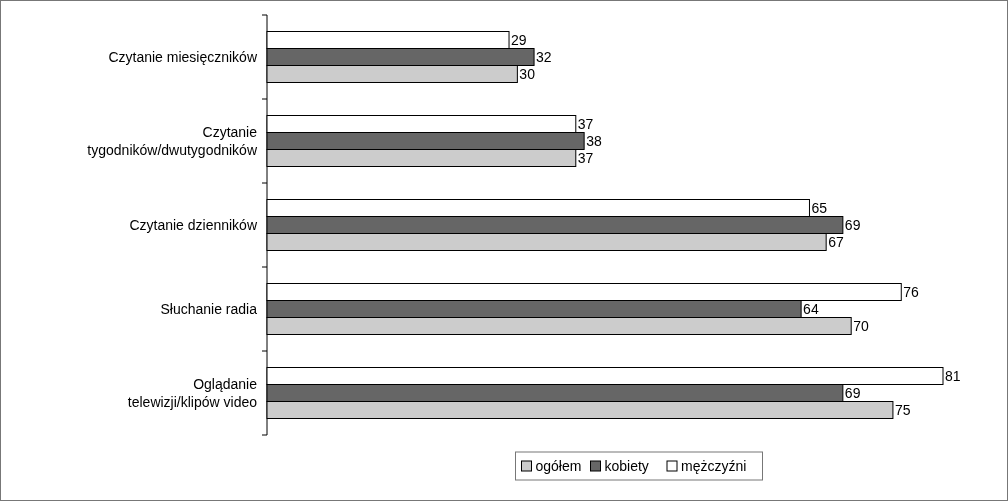 This screenshot has width=1008, height=501. What do you see at coordinates (819, 208) in the screenshot?
I see `data-label: 65` at bounding box center [819, 208].